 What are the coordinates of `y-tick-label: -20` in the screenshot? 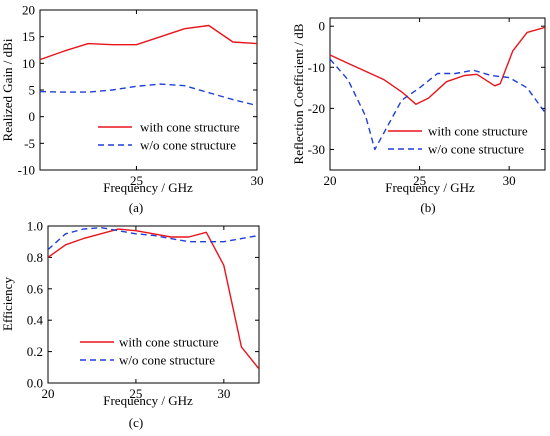 It's located at (316, 108).